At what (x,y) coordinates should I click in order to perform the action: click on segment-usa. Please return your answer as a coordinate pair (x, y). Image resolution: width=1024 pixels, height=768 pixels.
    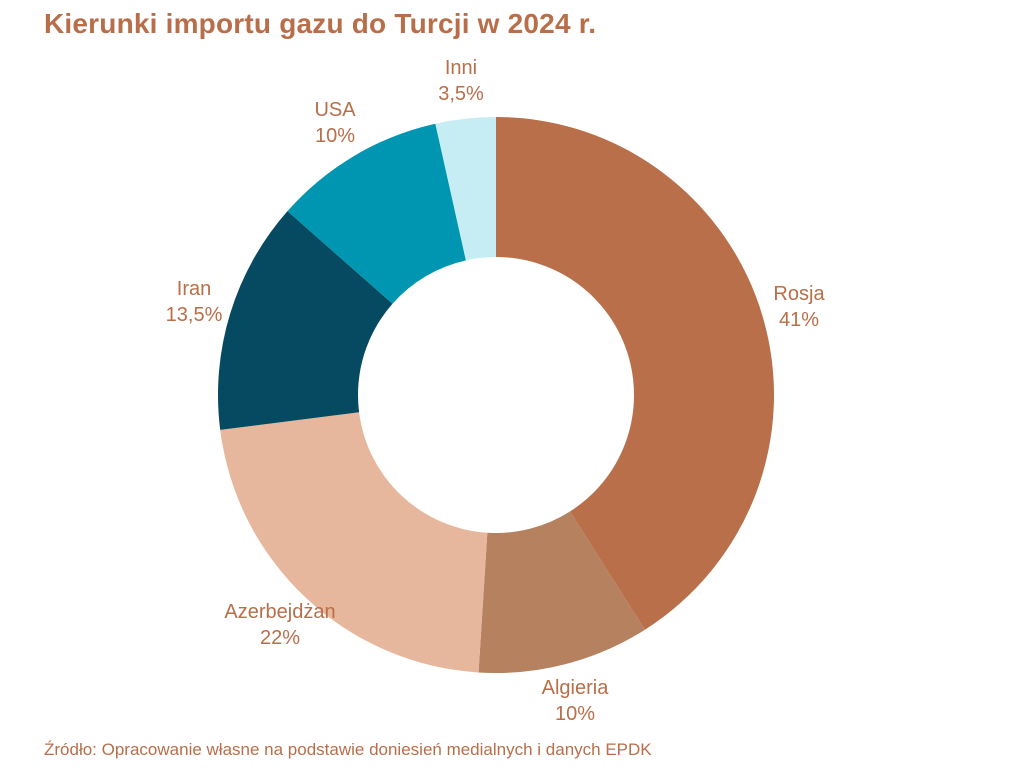
    Looking at the image, I should click on (376, 213).